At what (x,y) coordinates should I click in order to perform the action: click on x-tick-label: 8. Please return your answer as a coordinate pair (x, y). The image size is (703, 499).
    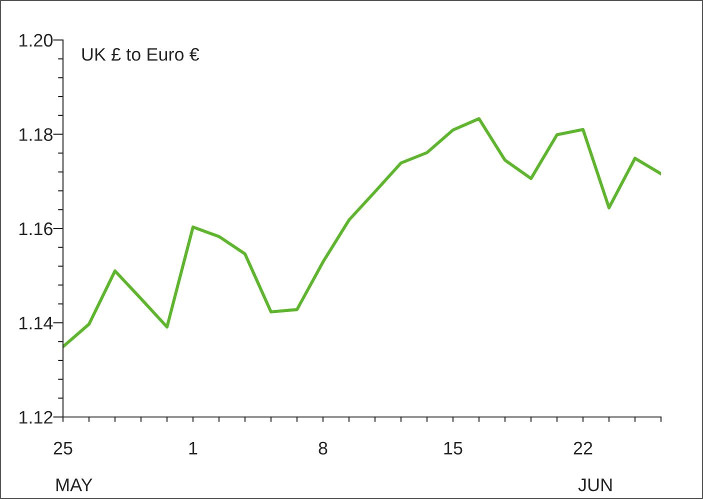
    Looking at the image, I should click on (323, 448).